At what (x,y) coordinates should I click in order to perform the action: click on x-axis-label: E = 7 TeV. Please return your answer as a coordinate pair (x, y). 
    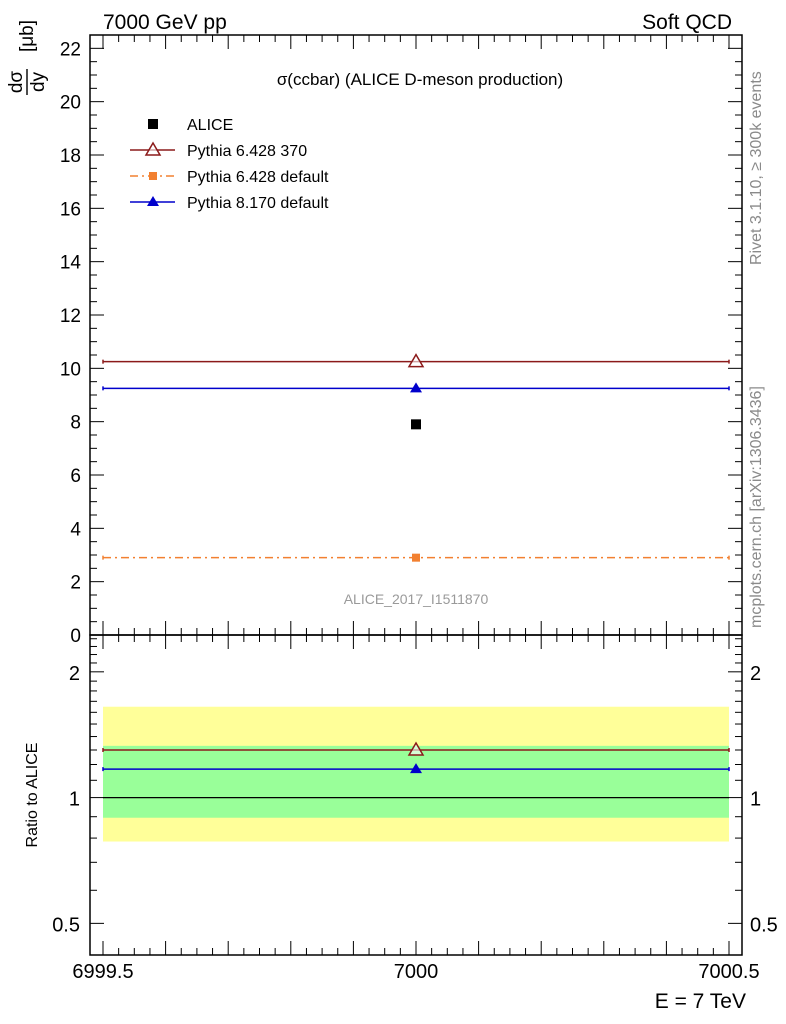
    Looking at the image, I should click on (700, 1001).